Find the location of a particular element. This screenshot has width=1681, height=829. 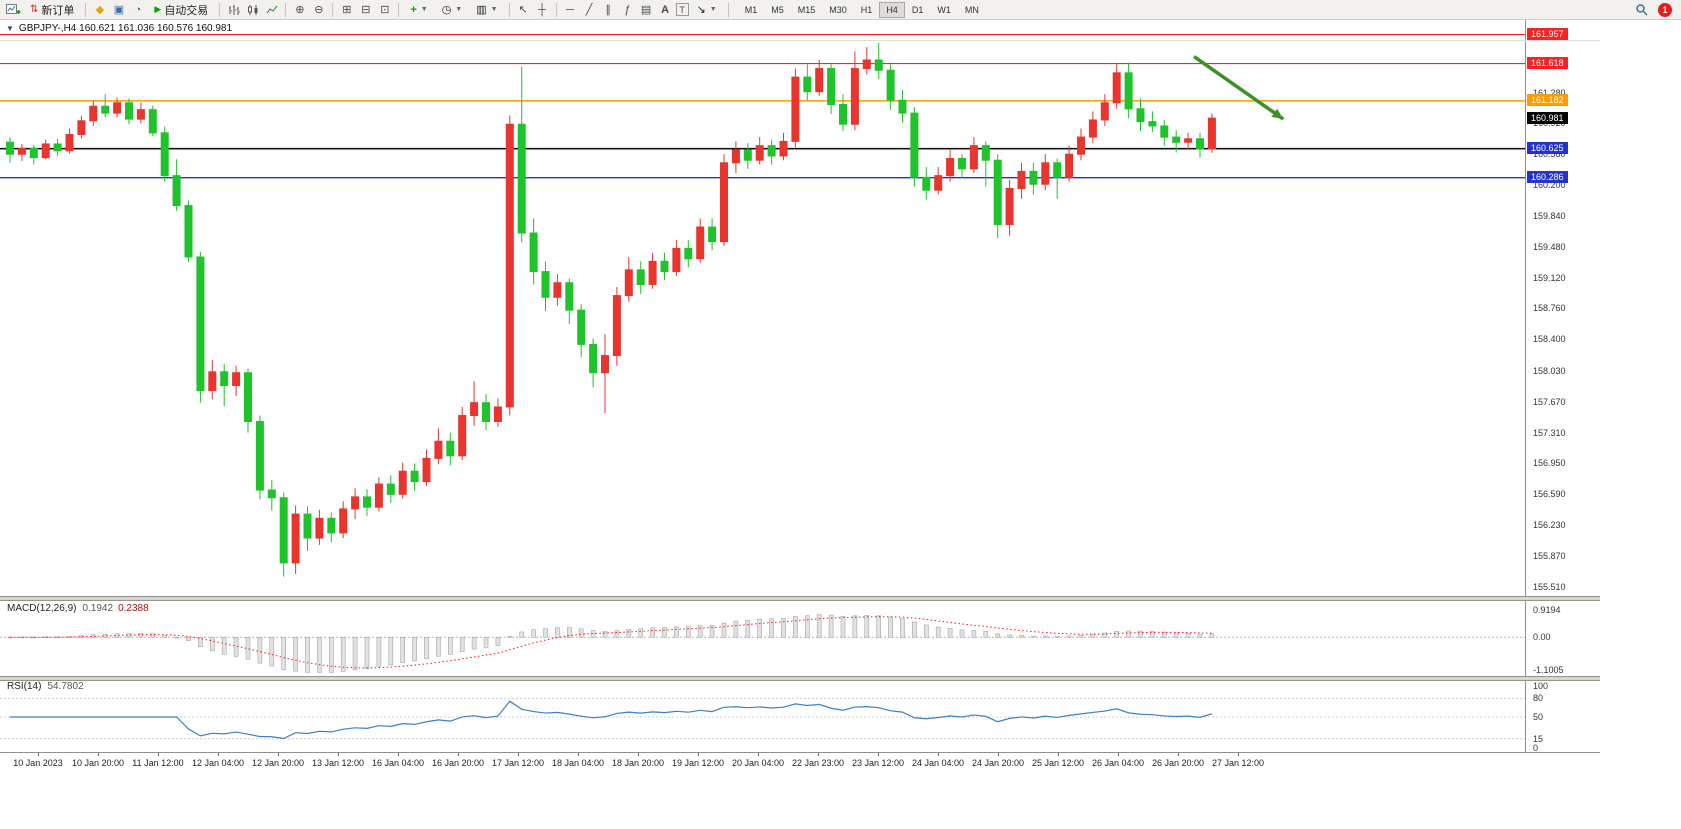

zoom-in-icon: ⊕ is located at coordinates (300, 10).